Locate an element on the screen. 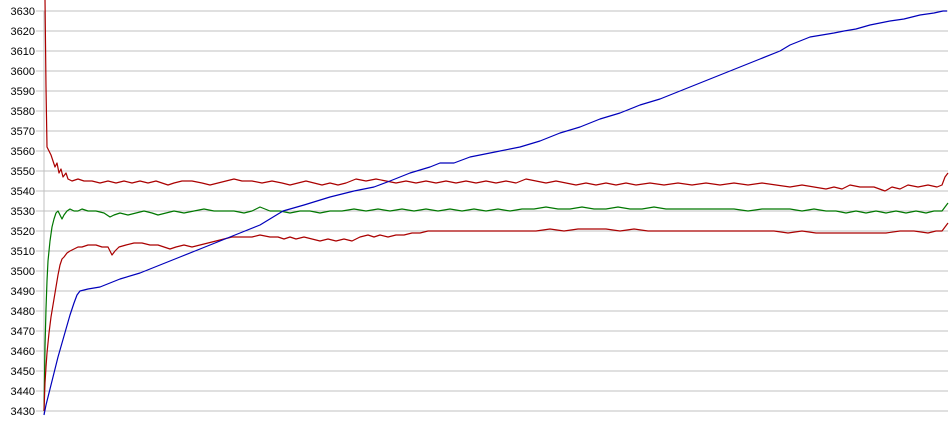 The image size is (950, 435). y-axis-tick-label: 3530 is located at coordinates (23, 212).